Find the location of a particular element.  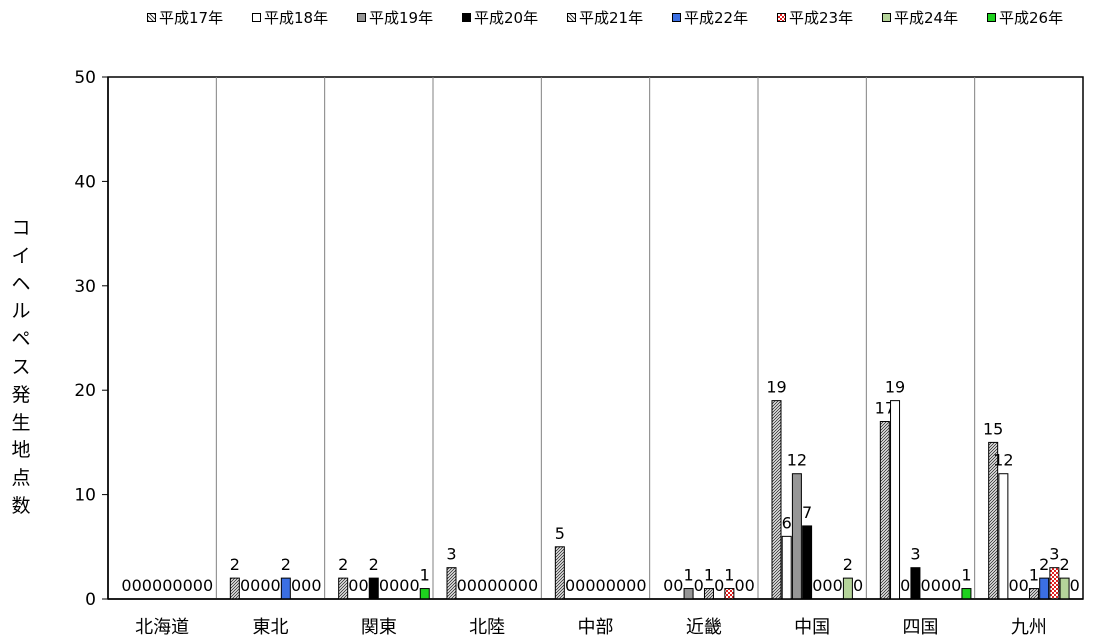

legend-label: 平成26年 is located at coordinates (1031, 18).